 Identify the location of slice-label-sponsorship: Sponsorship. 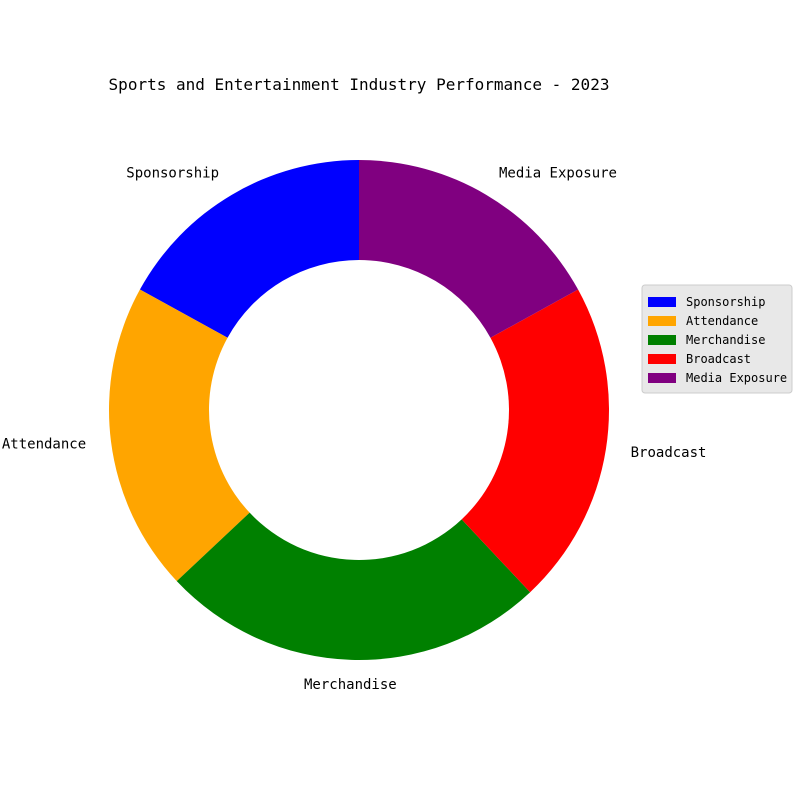
(172, 173).